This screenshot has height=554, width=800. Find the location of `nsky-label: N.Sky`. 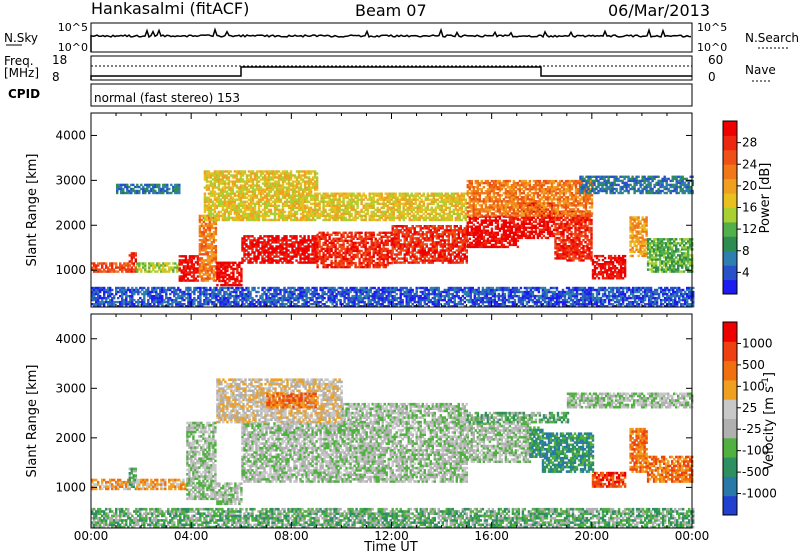

nsky-label: N.Sky is located at coordinates (21, 38).